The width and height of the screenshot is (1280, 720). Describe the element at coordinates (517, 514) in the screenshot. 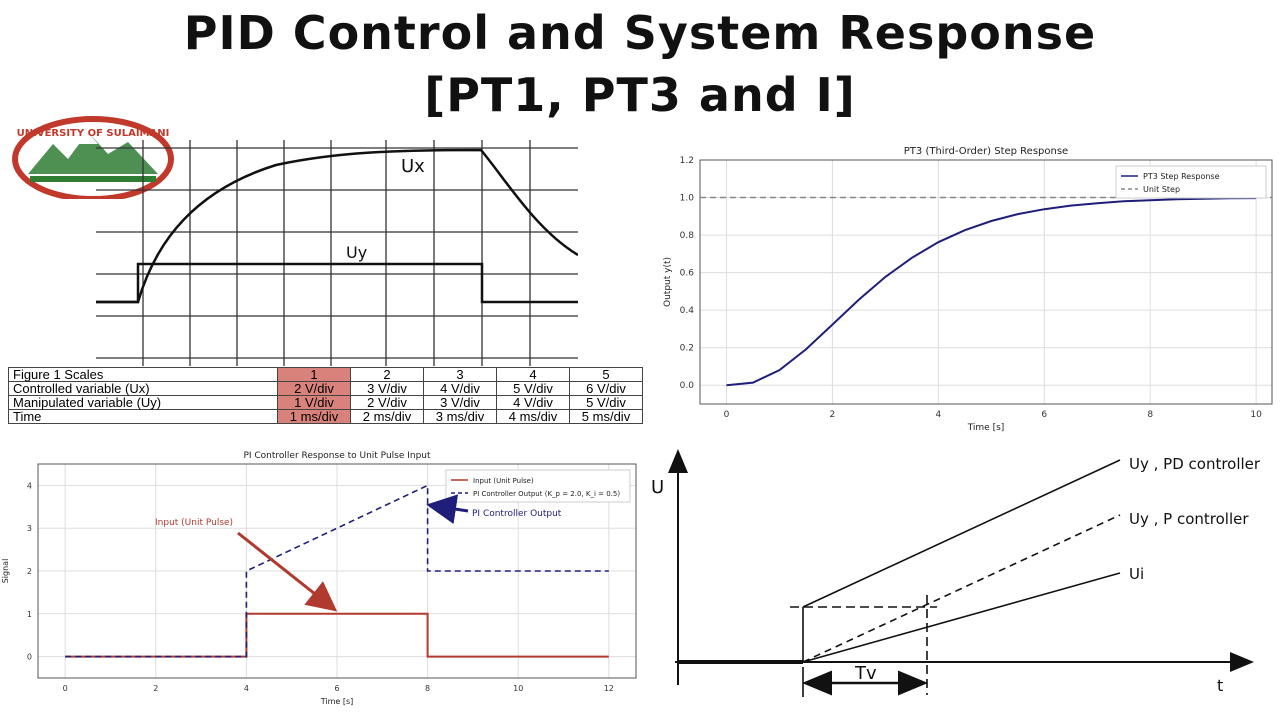

I see `annotation-output-label: PI Controller Output` at that location.